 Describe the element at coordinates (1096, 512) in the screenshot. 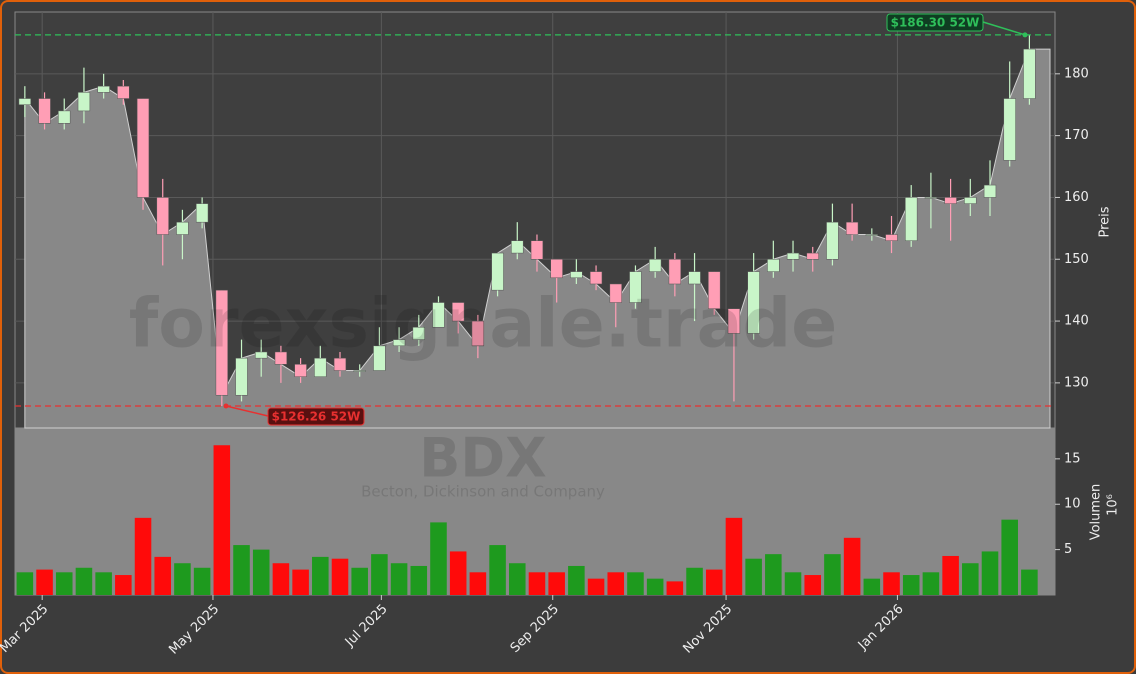

I see `y-axis-label: Volumen` at that location.